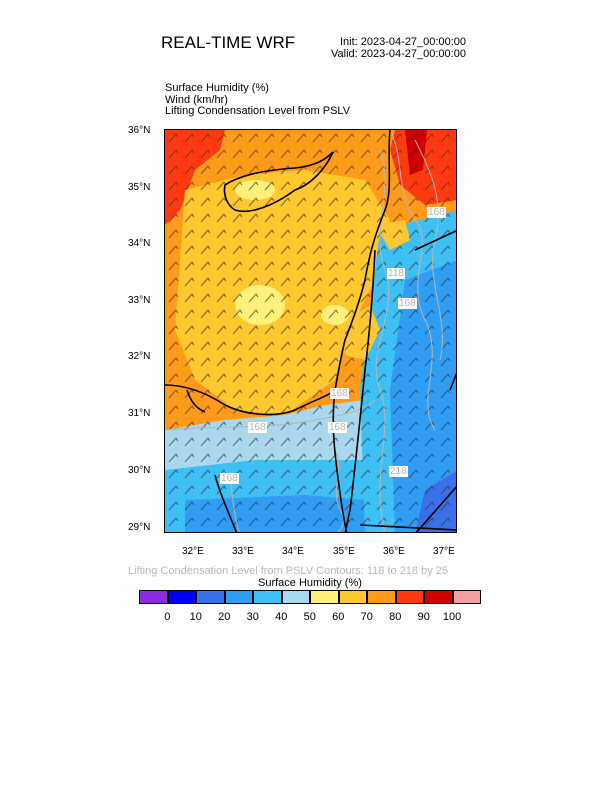  I want to click on contour-label: 118, so click(396, 273).